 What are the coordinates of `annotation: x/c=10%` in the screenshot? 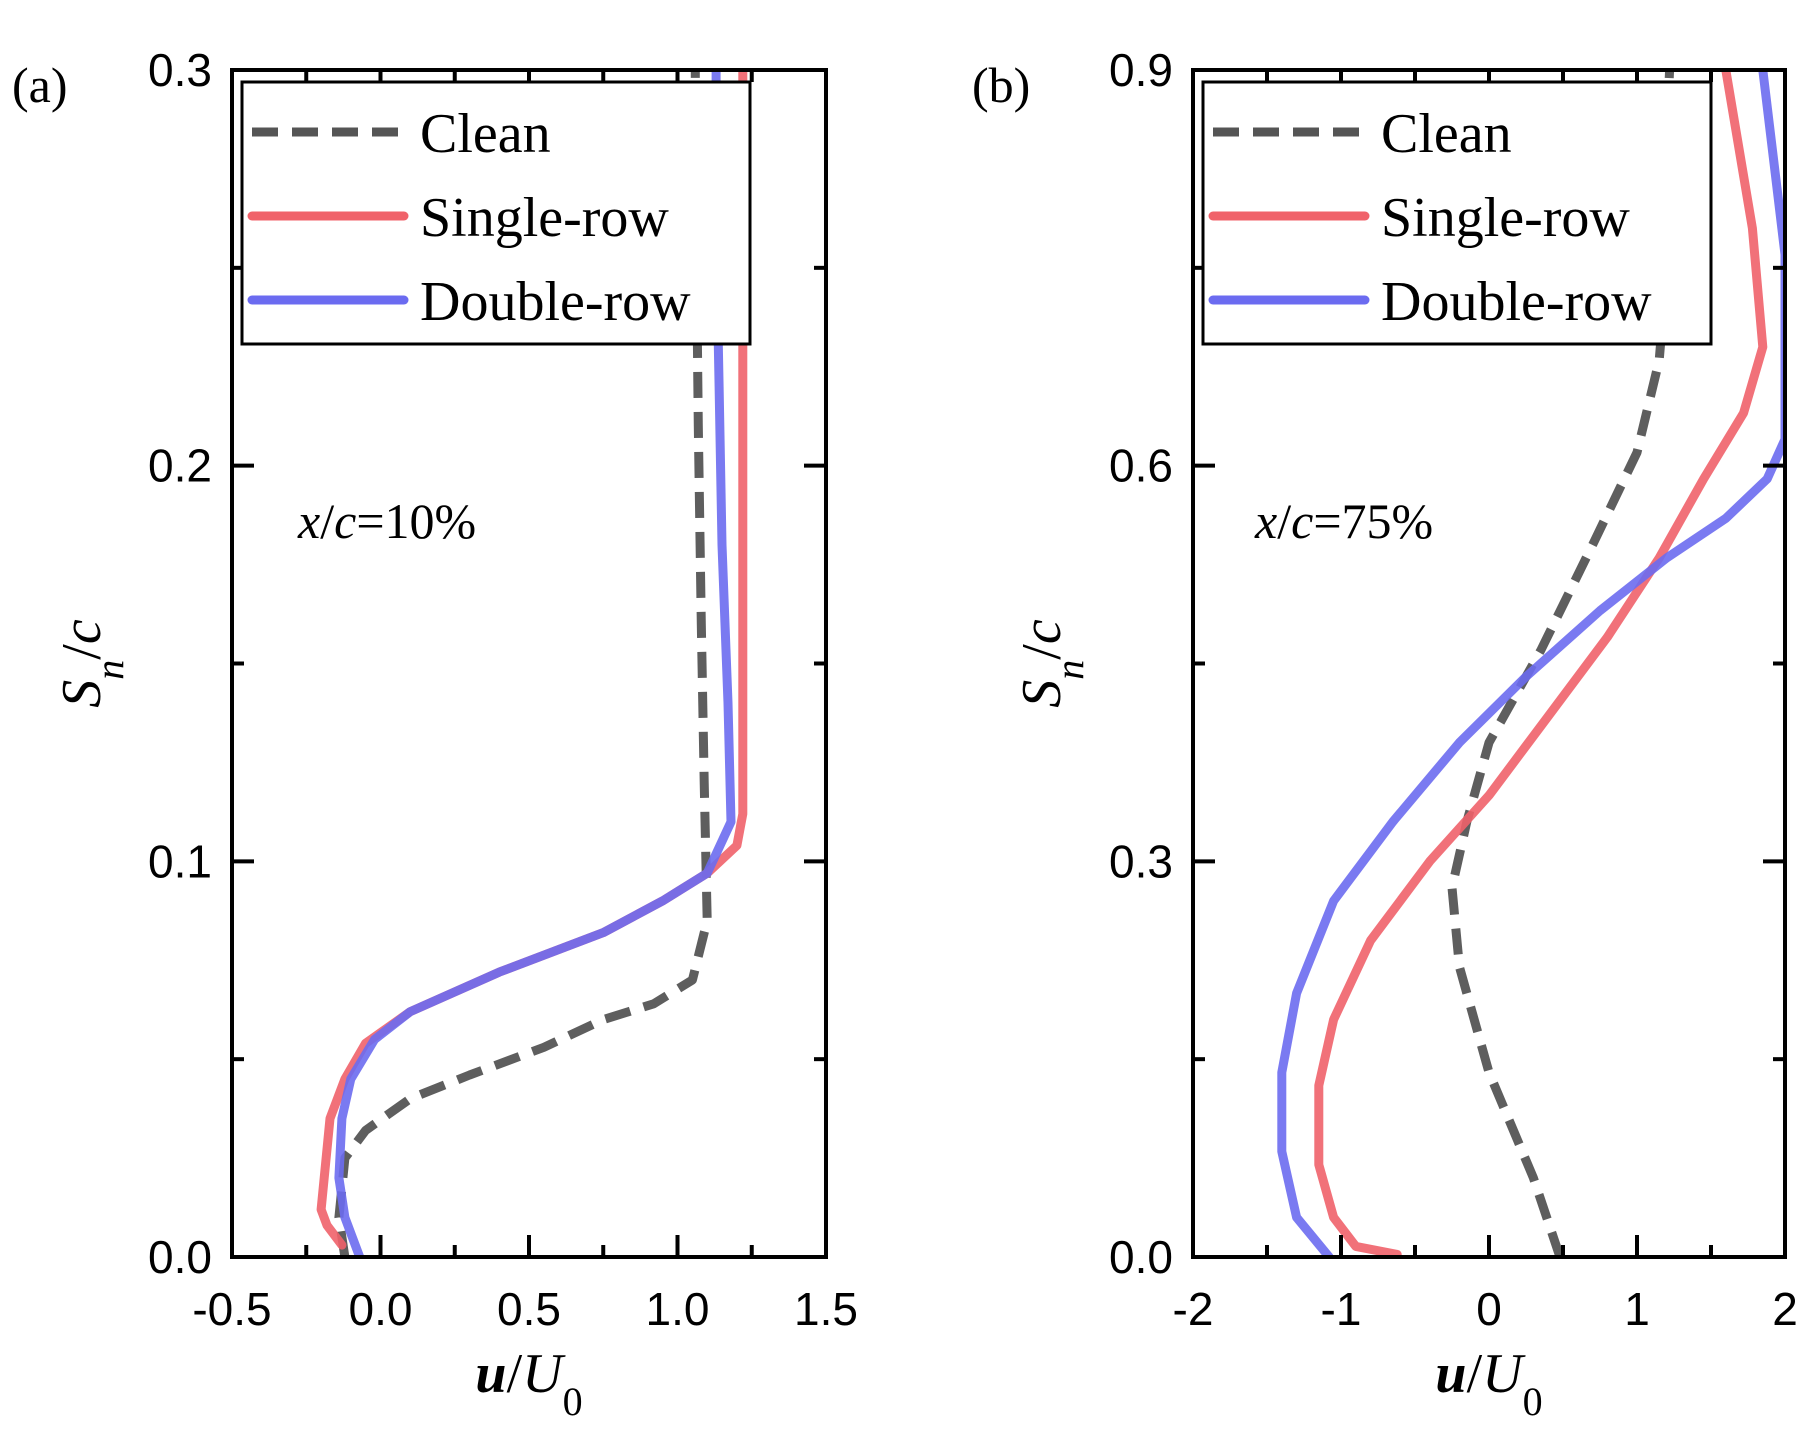 It's located at (386, 521).